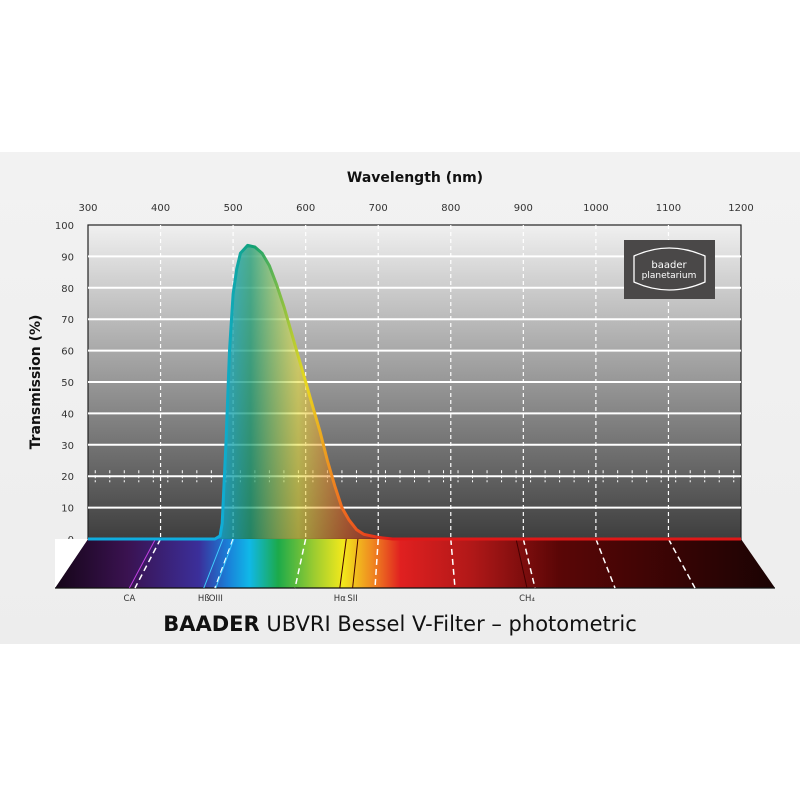 Image resolution: width=800 pixels, height=800 pixels. What do you see at coordinates (415, 563) in the screenshot?
I see `spectrum-band` at bounding box center [415, 563].